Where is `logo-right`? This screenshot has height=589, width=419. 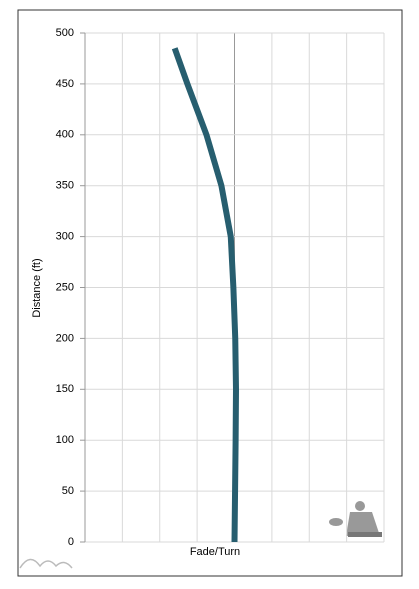
logo-right is located at coordinates (355, 519).